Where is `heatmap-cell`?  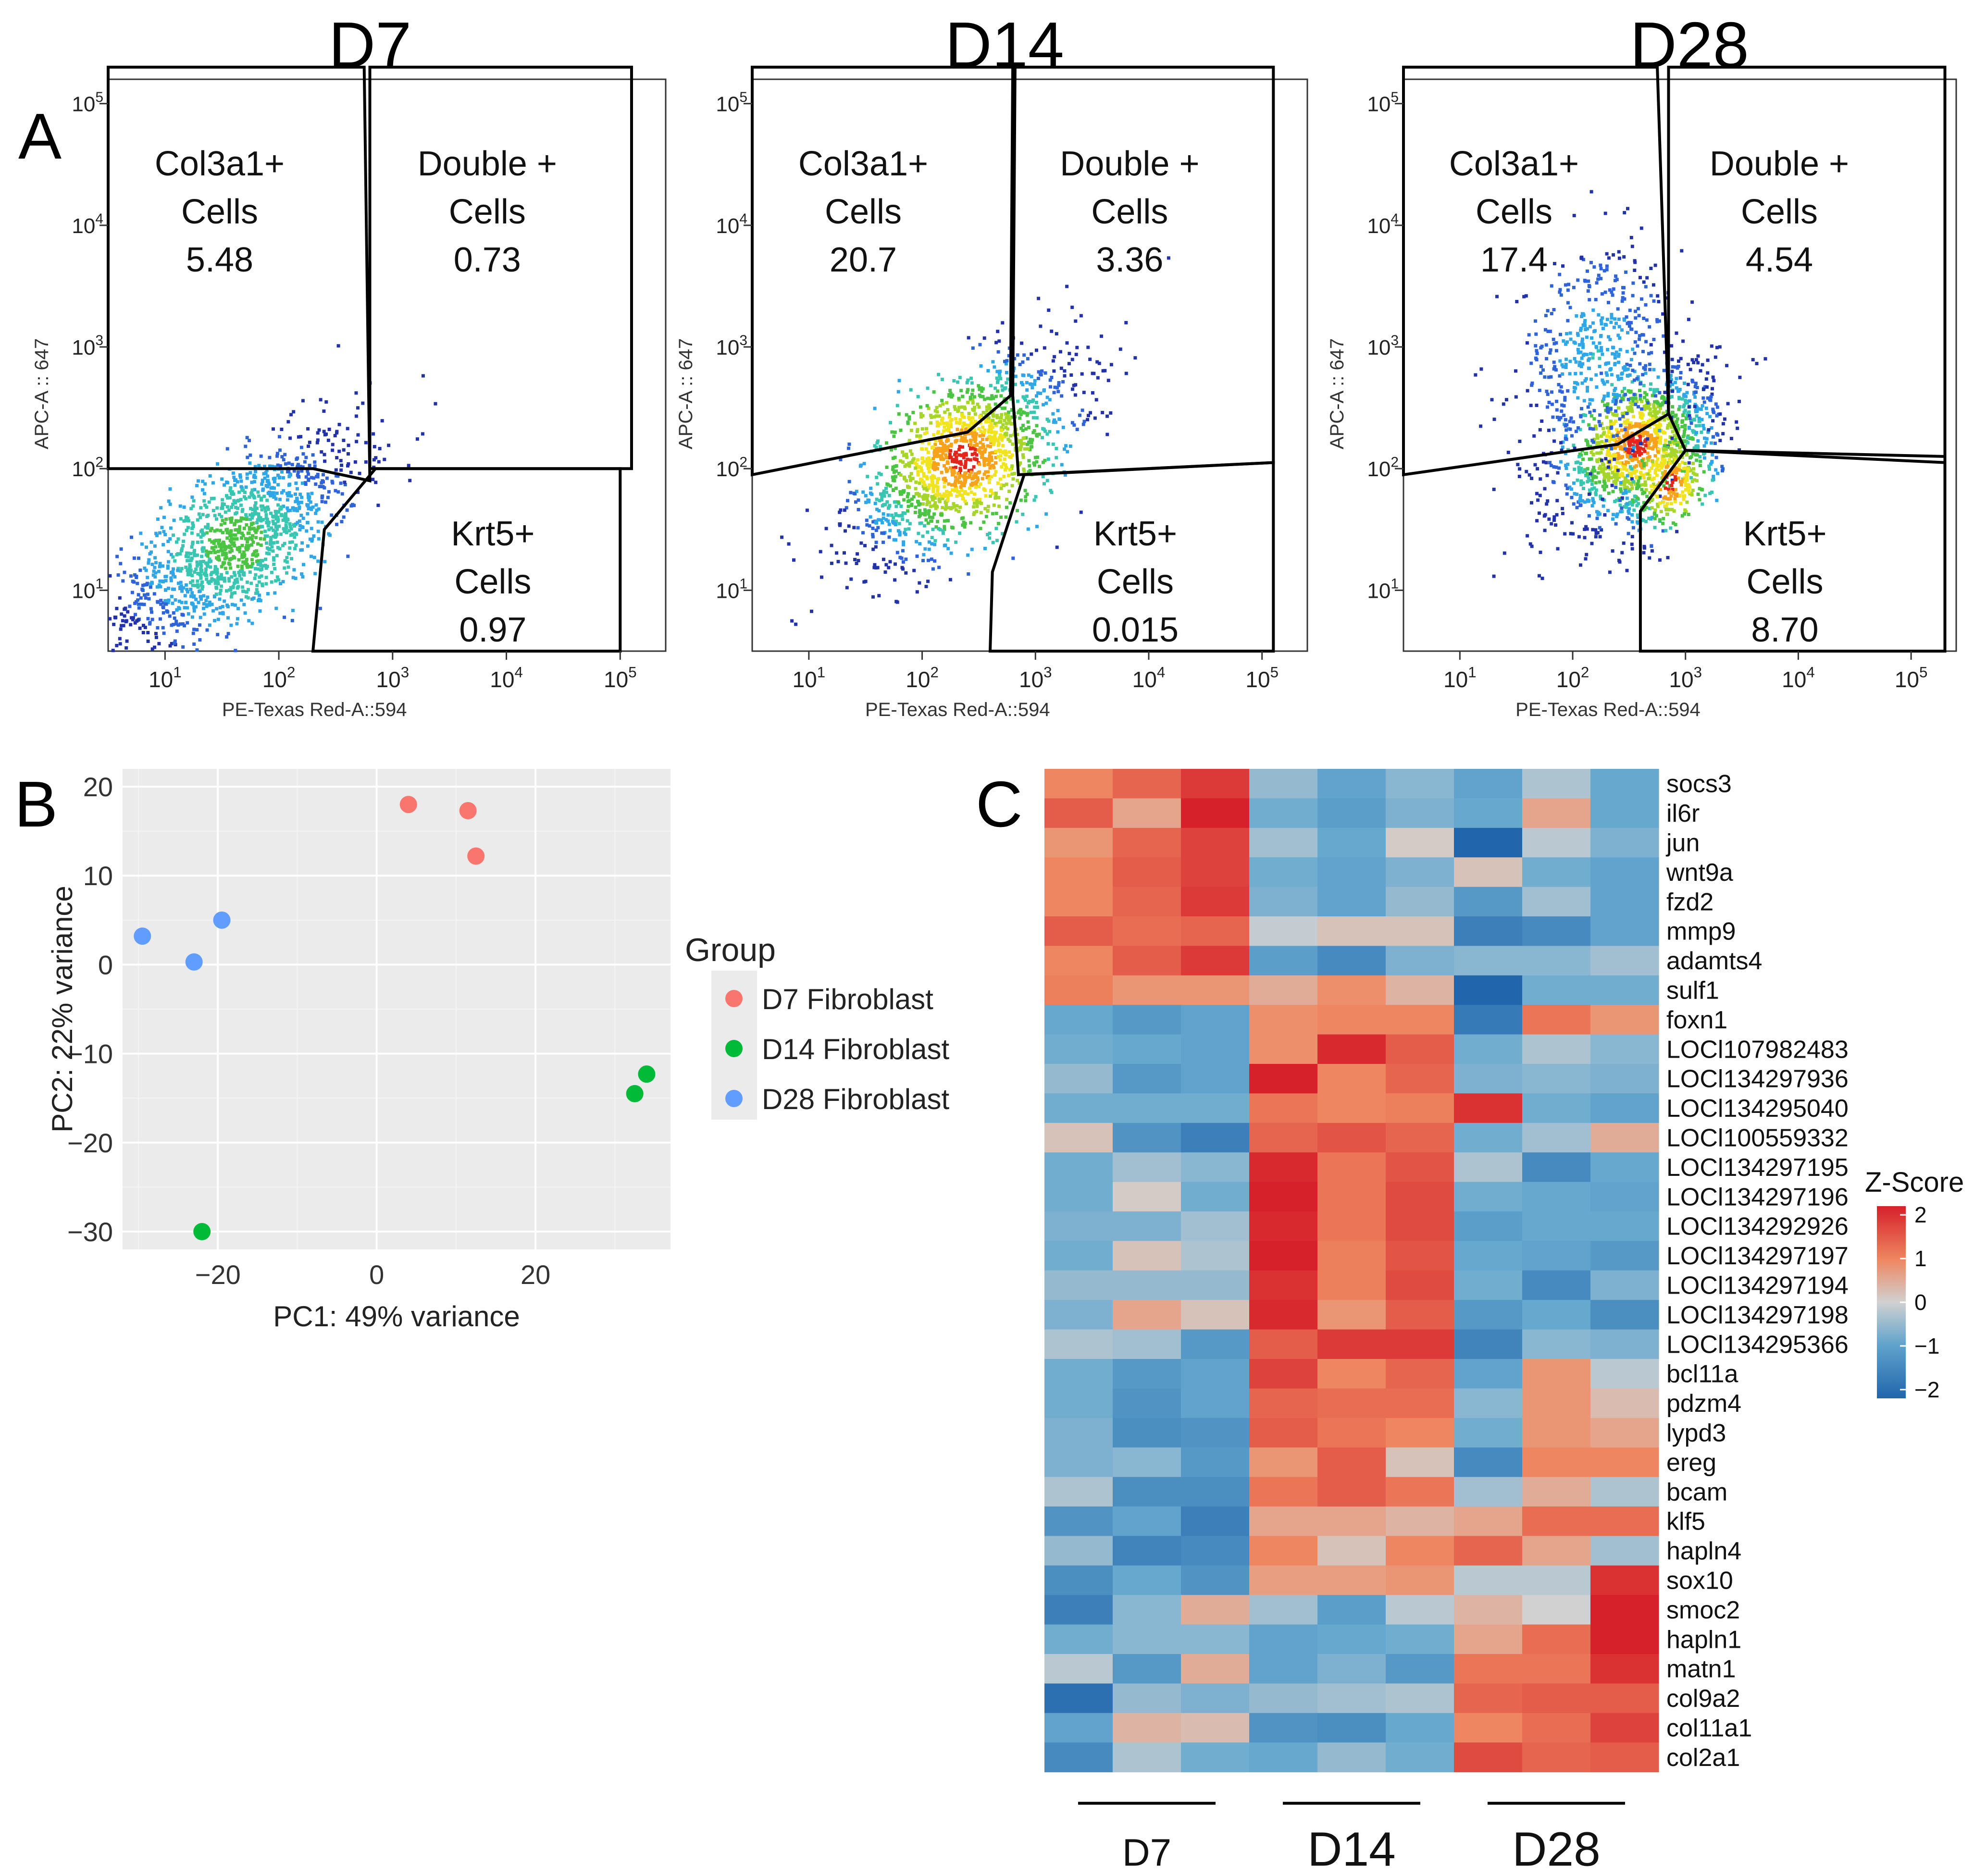
heatmap-cell is located at coordinates (1147, 902).